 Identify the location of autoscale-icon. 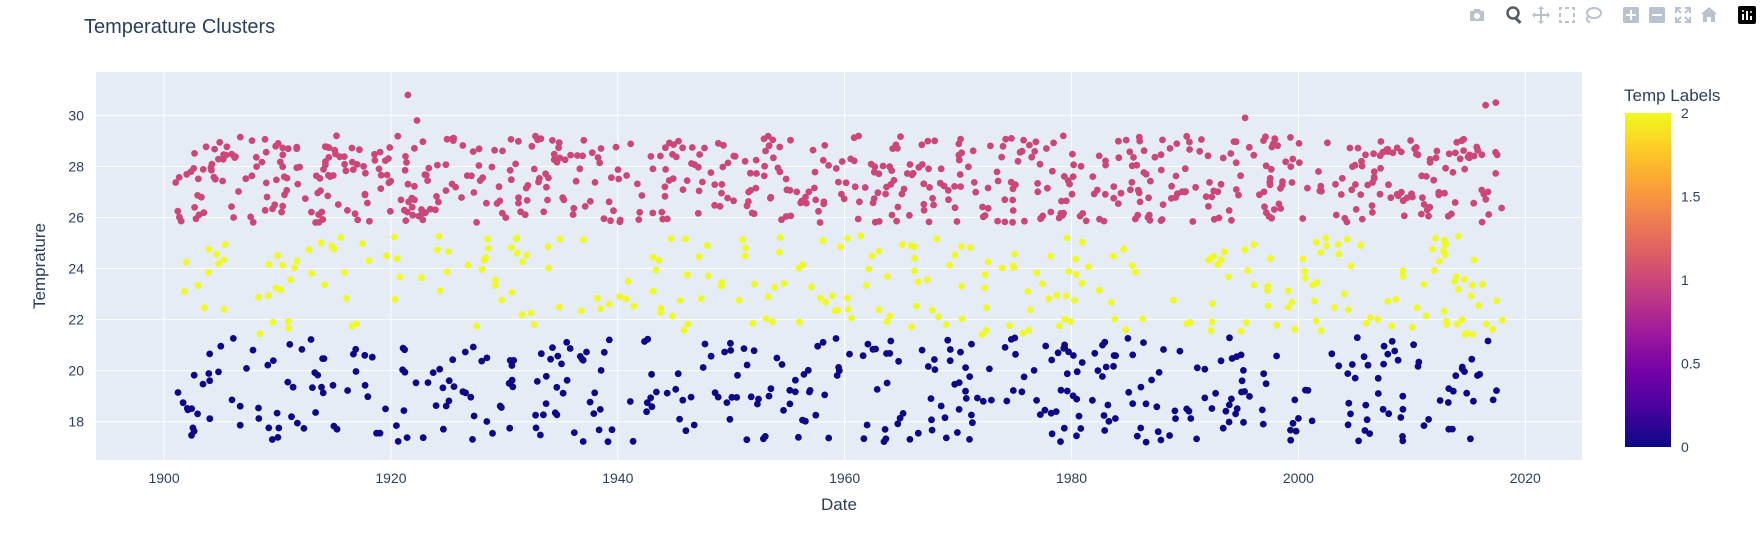
(1683, 15).